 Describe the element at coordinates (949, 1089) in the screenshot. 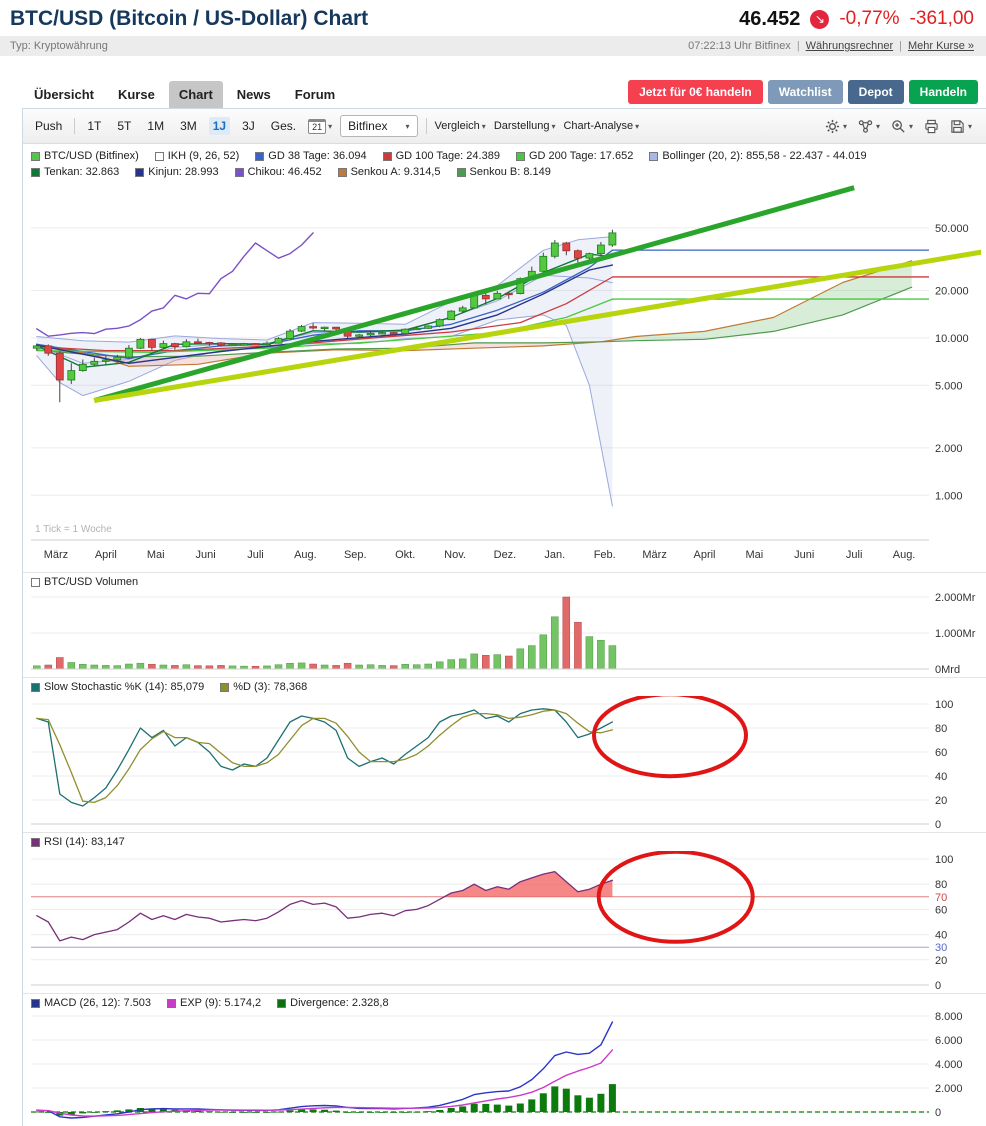

I see `svg-text: 2.000` at that location.